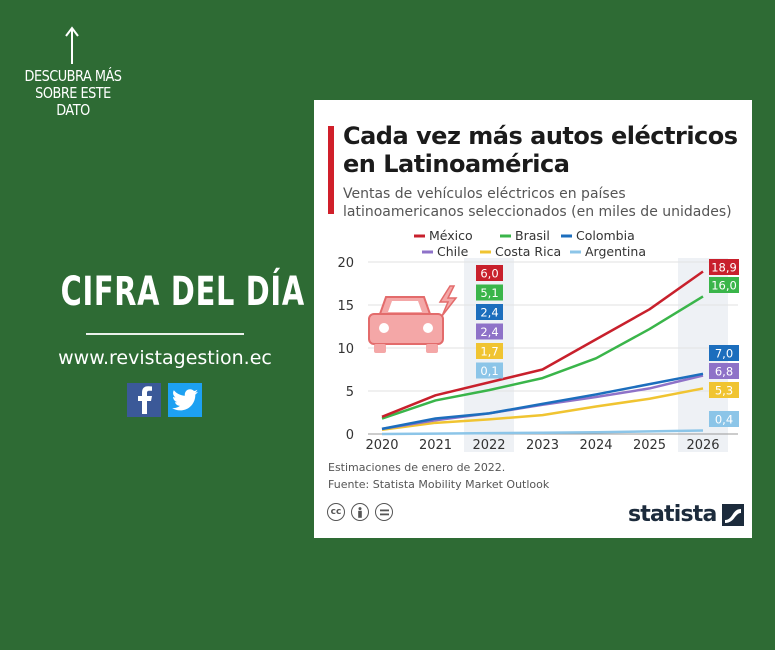  Describe the element at coordinates (672, 514) in the screenshot. I see `brand-name: statista` at that location.